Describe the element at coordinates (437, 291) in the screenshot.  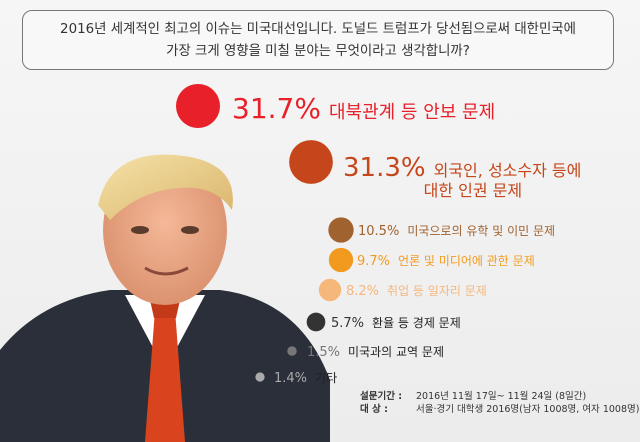
I see `category-label-5: 취업 등 일자리 문제` at that location.